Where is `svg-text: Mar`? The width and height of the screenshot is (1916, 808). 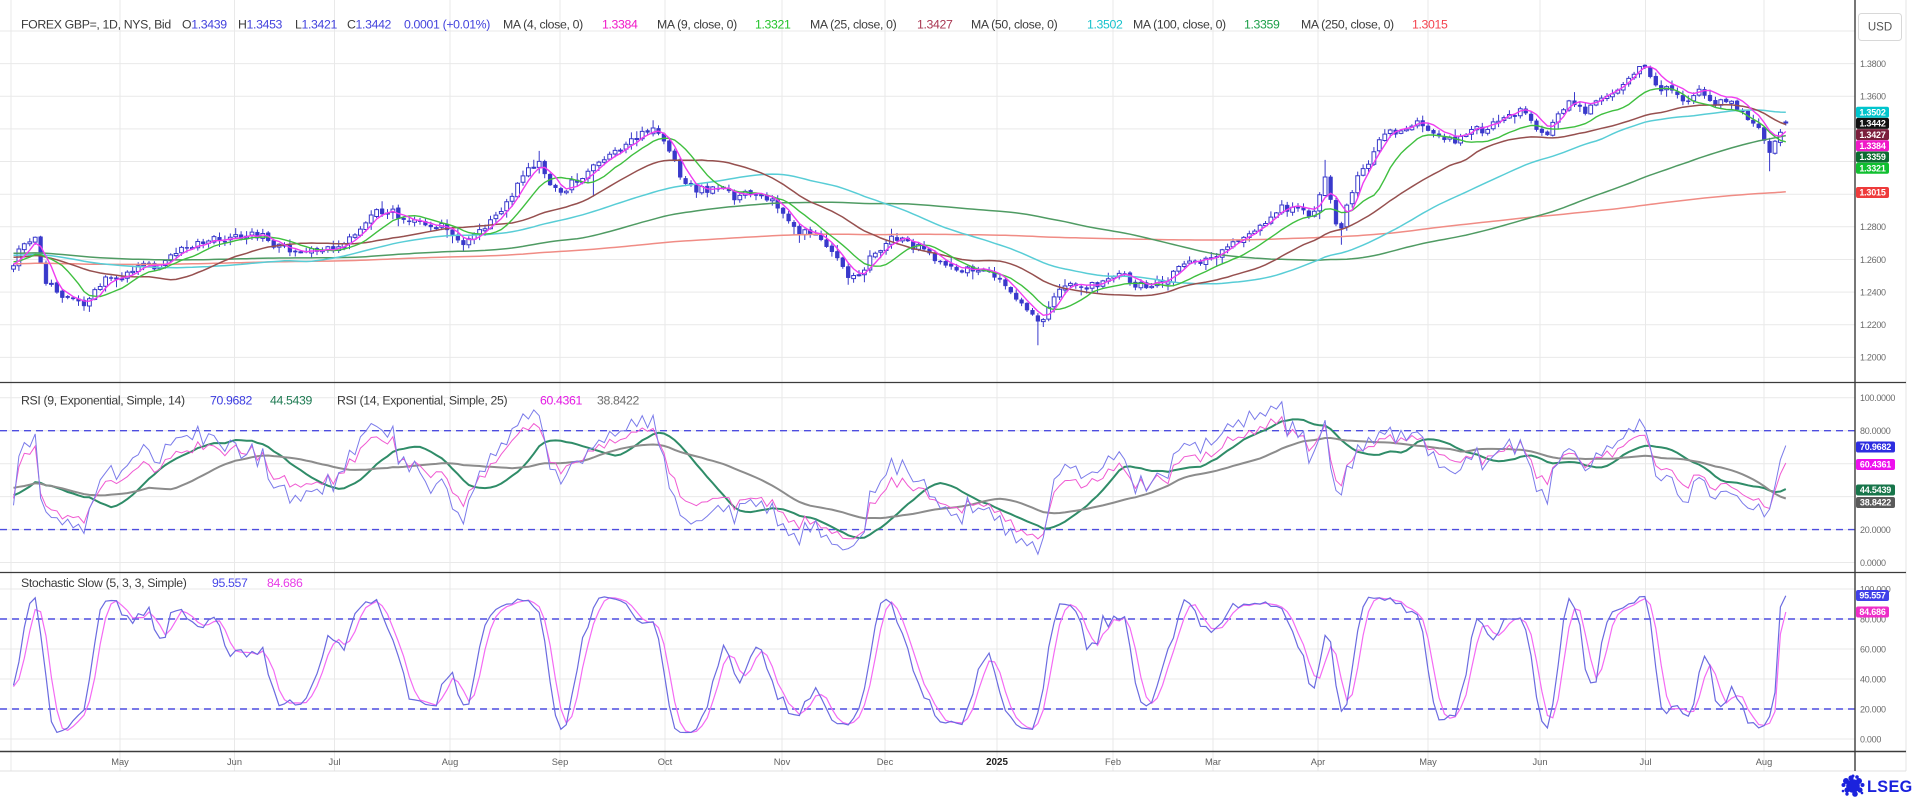 svg-text: Mar is located at coordinates (1213, 762).